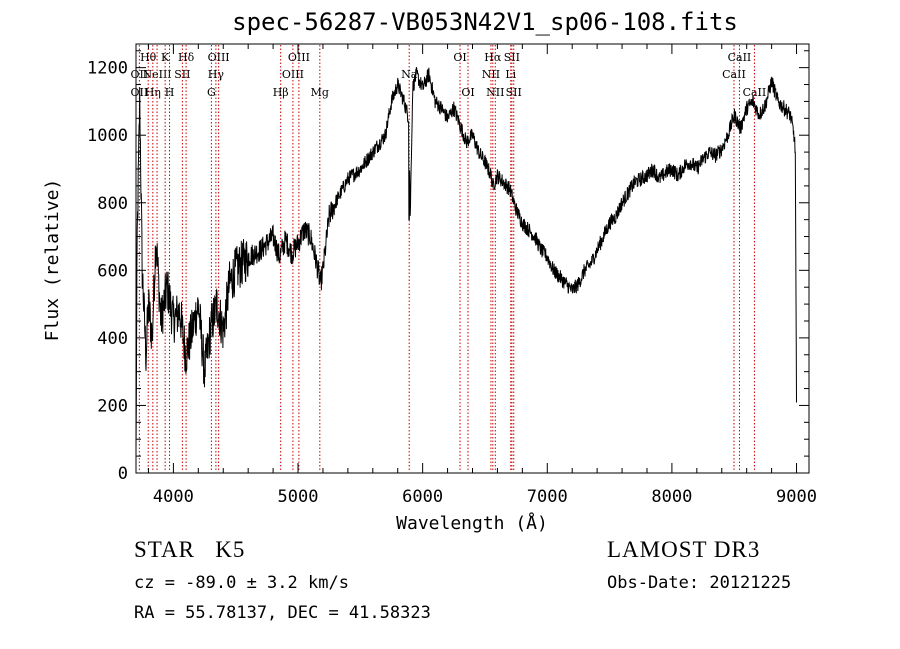  Describe the element at coordinates (281, 92) in the screenshot. I see `line-marker-label: Hβ` at that location.